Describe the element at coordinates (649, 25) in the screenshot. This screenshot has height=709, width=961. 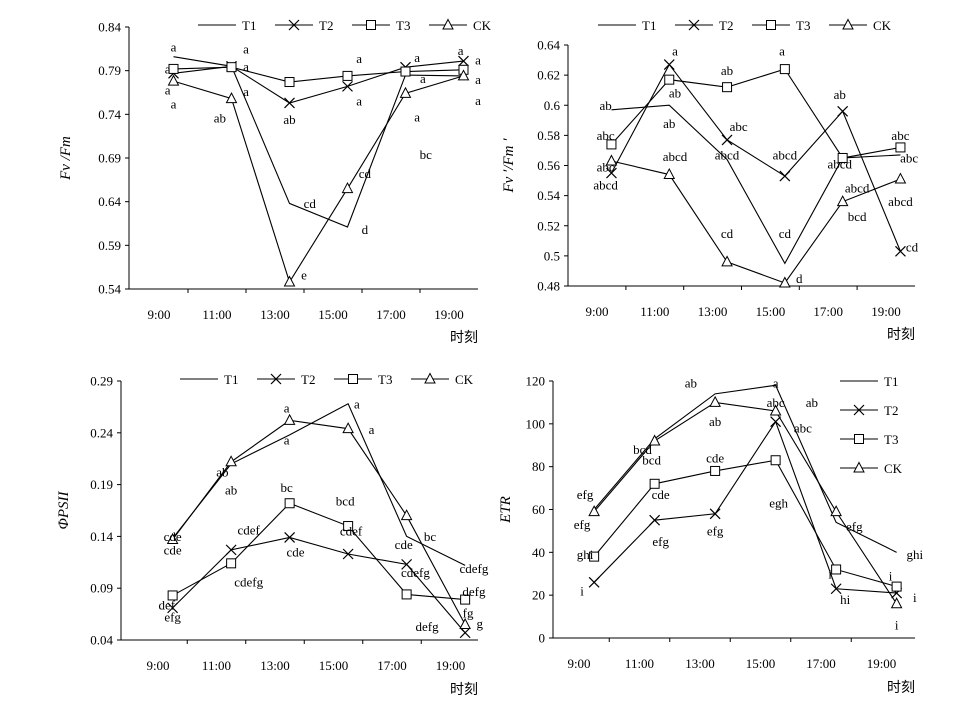
I see `legend-label: T1` at that location.